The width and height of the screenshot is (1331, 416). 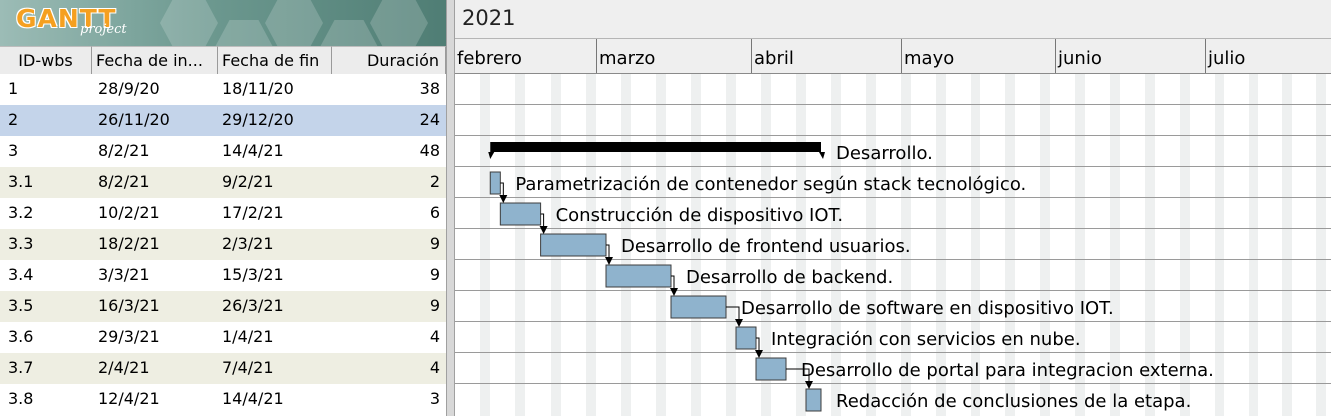 What do you see at coordinates (253, 212) in the screenshot?
I see `row-end-date: 17/2/21` at bounding box center [253, 212].